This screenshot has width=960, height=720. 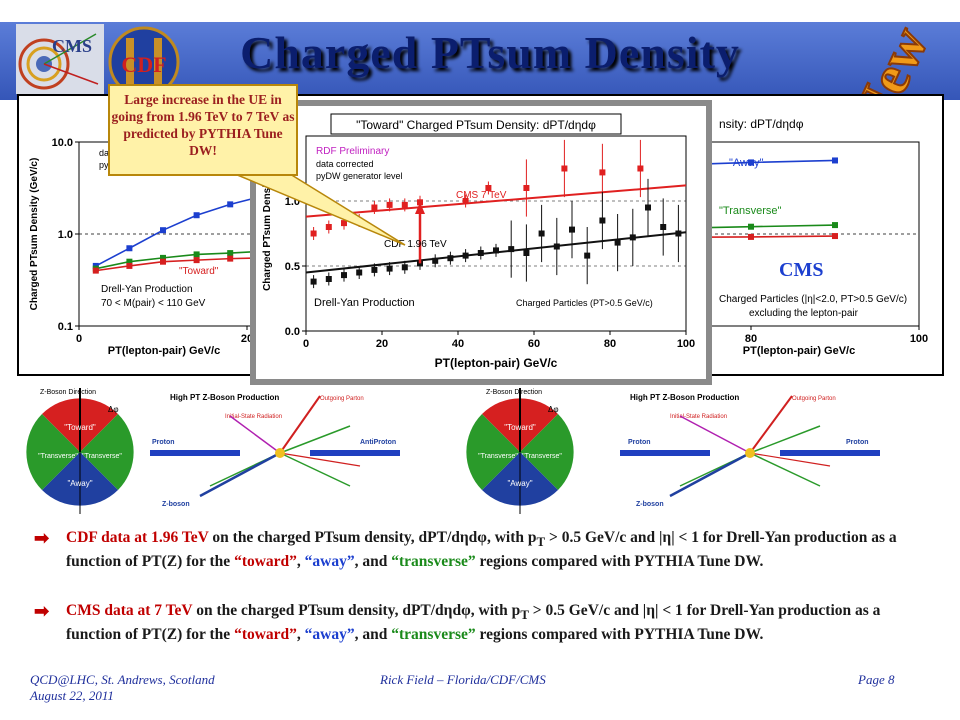 What do you see at coordinates (137, 537) in the screenshot?
I see `bullet-cdf-lead: CDF data at 1.96 TeV` at bounding box center [137, 537].